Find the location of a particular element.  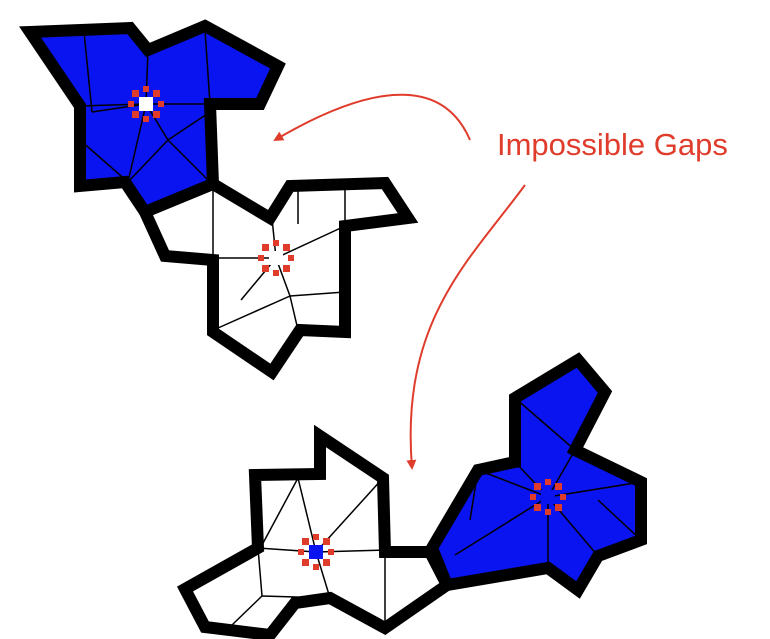

upper-blue-tile-inner-lines is located at coordinates (145, 106).